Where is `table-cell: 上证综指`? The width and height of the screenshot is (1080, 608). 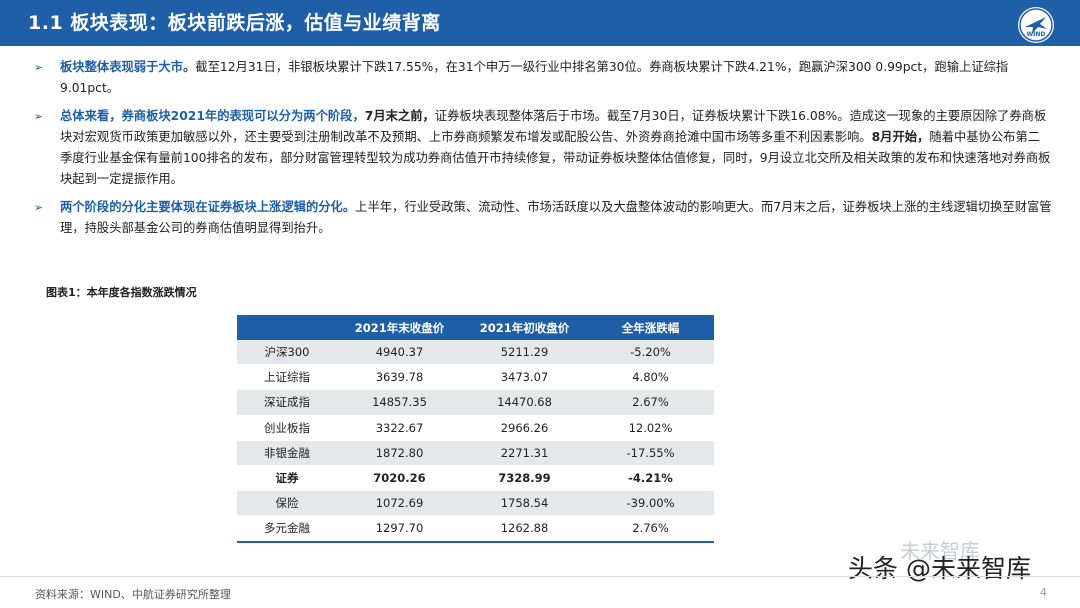
table-cell: 上证综指 is located at coordinates (287, 377).